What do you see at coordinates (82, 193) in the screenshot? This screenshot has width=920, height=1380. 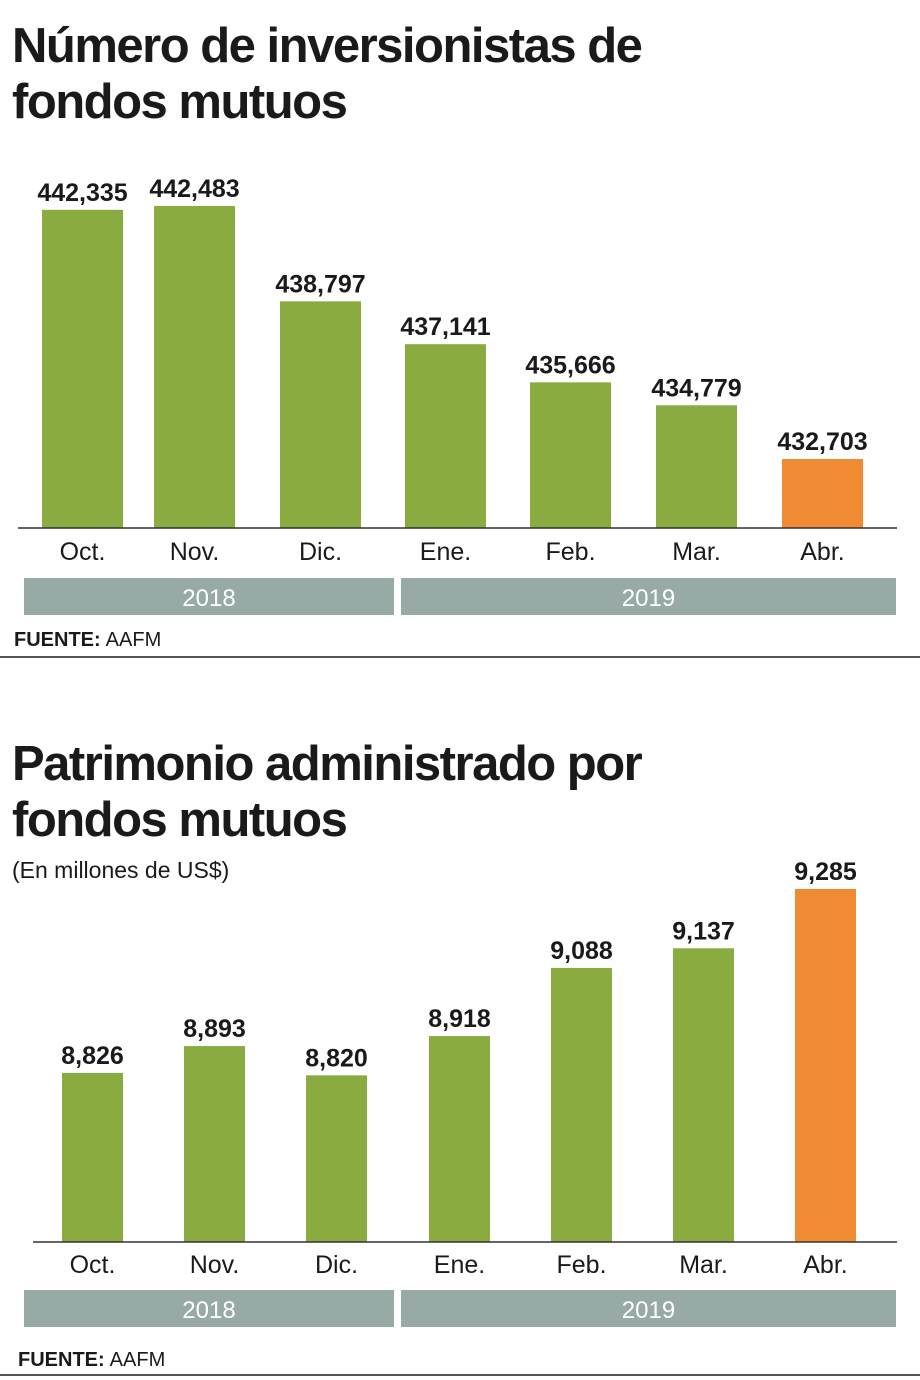 I see `value-label: 442,335` at bounding box center [82, 193].